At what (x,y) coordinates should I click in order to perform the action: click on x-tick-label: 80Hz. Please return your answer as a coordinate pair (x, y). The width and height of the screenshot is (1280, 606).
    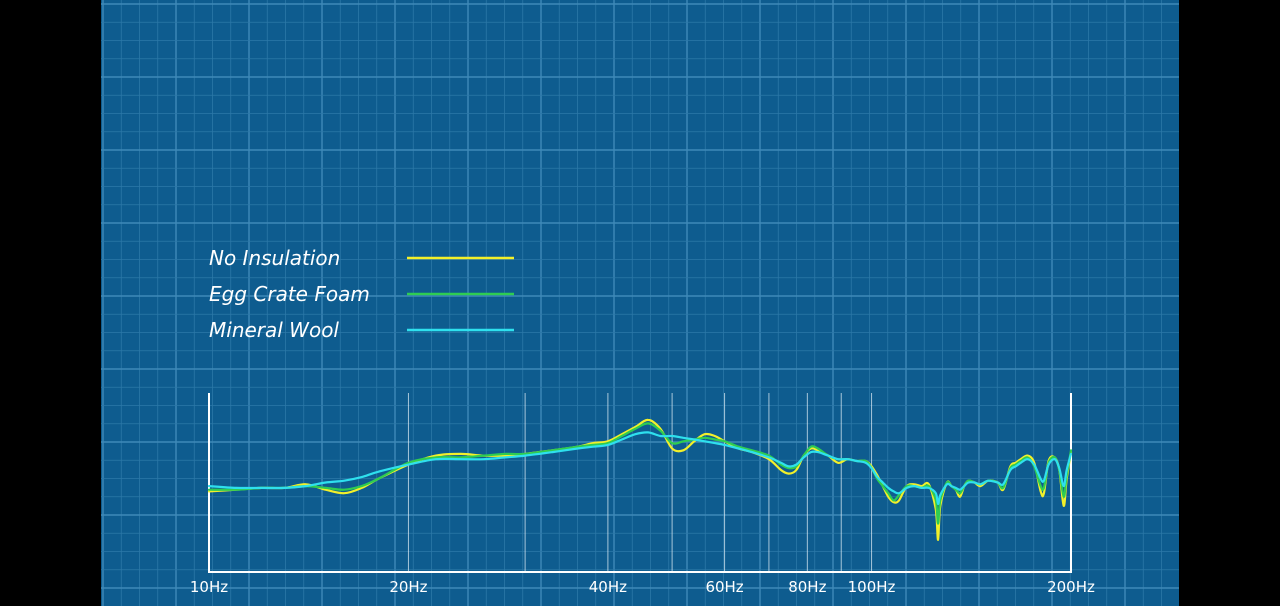
    Looking at the image, I should click on (807, 587).